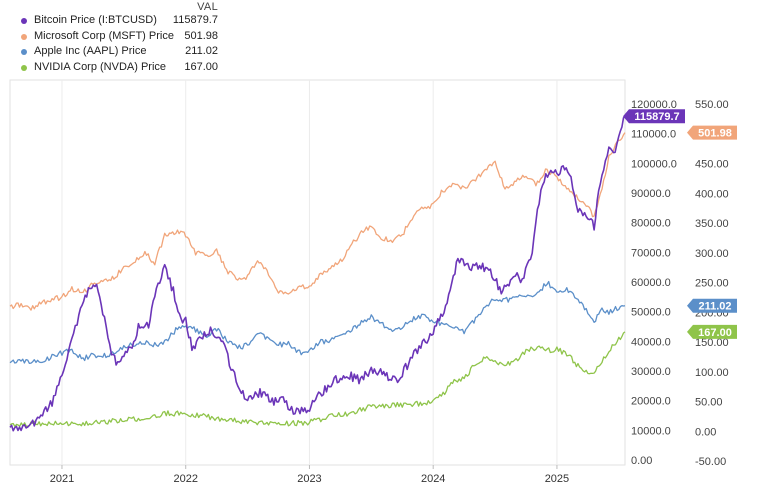 The height and width of the screenshot is (495, 765). I want to click on left-axis-tick-label: 80000.0, so click(651, 224).